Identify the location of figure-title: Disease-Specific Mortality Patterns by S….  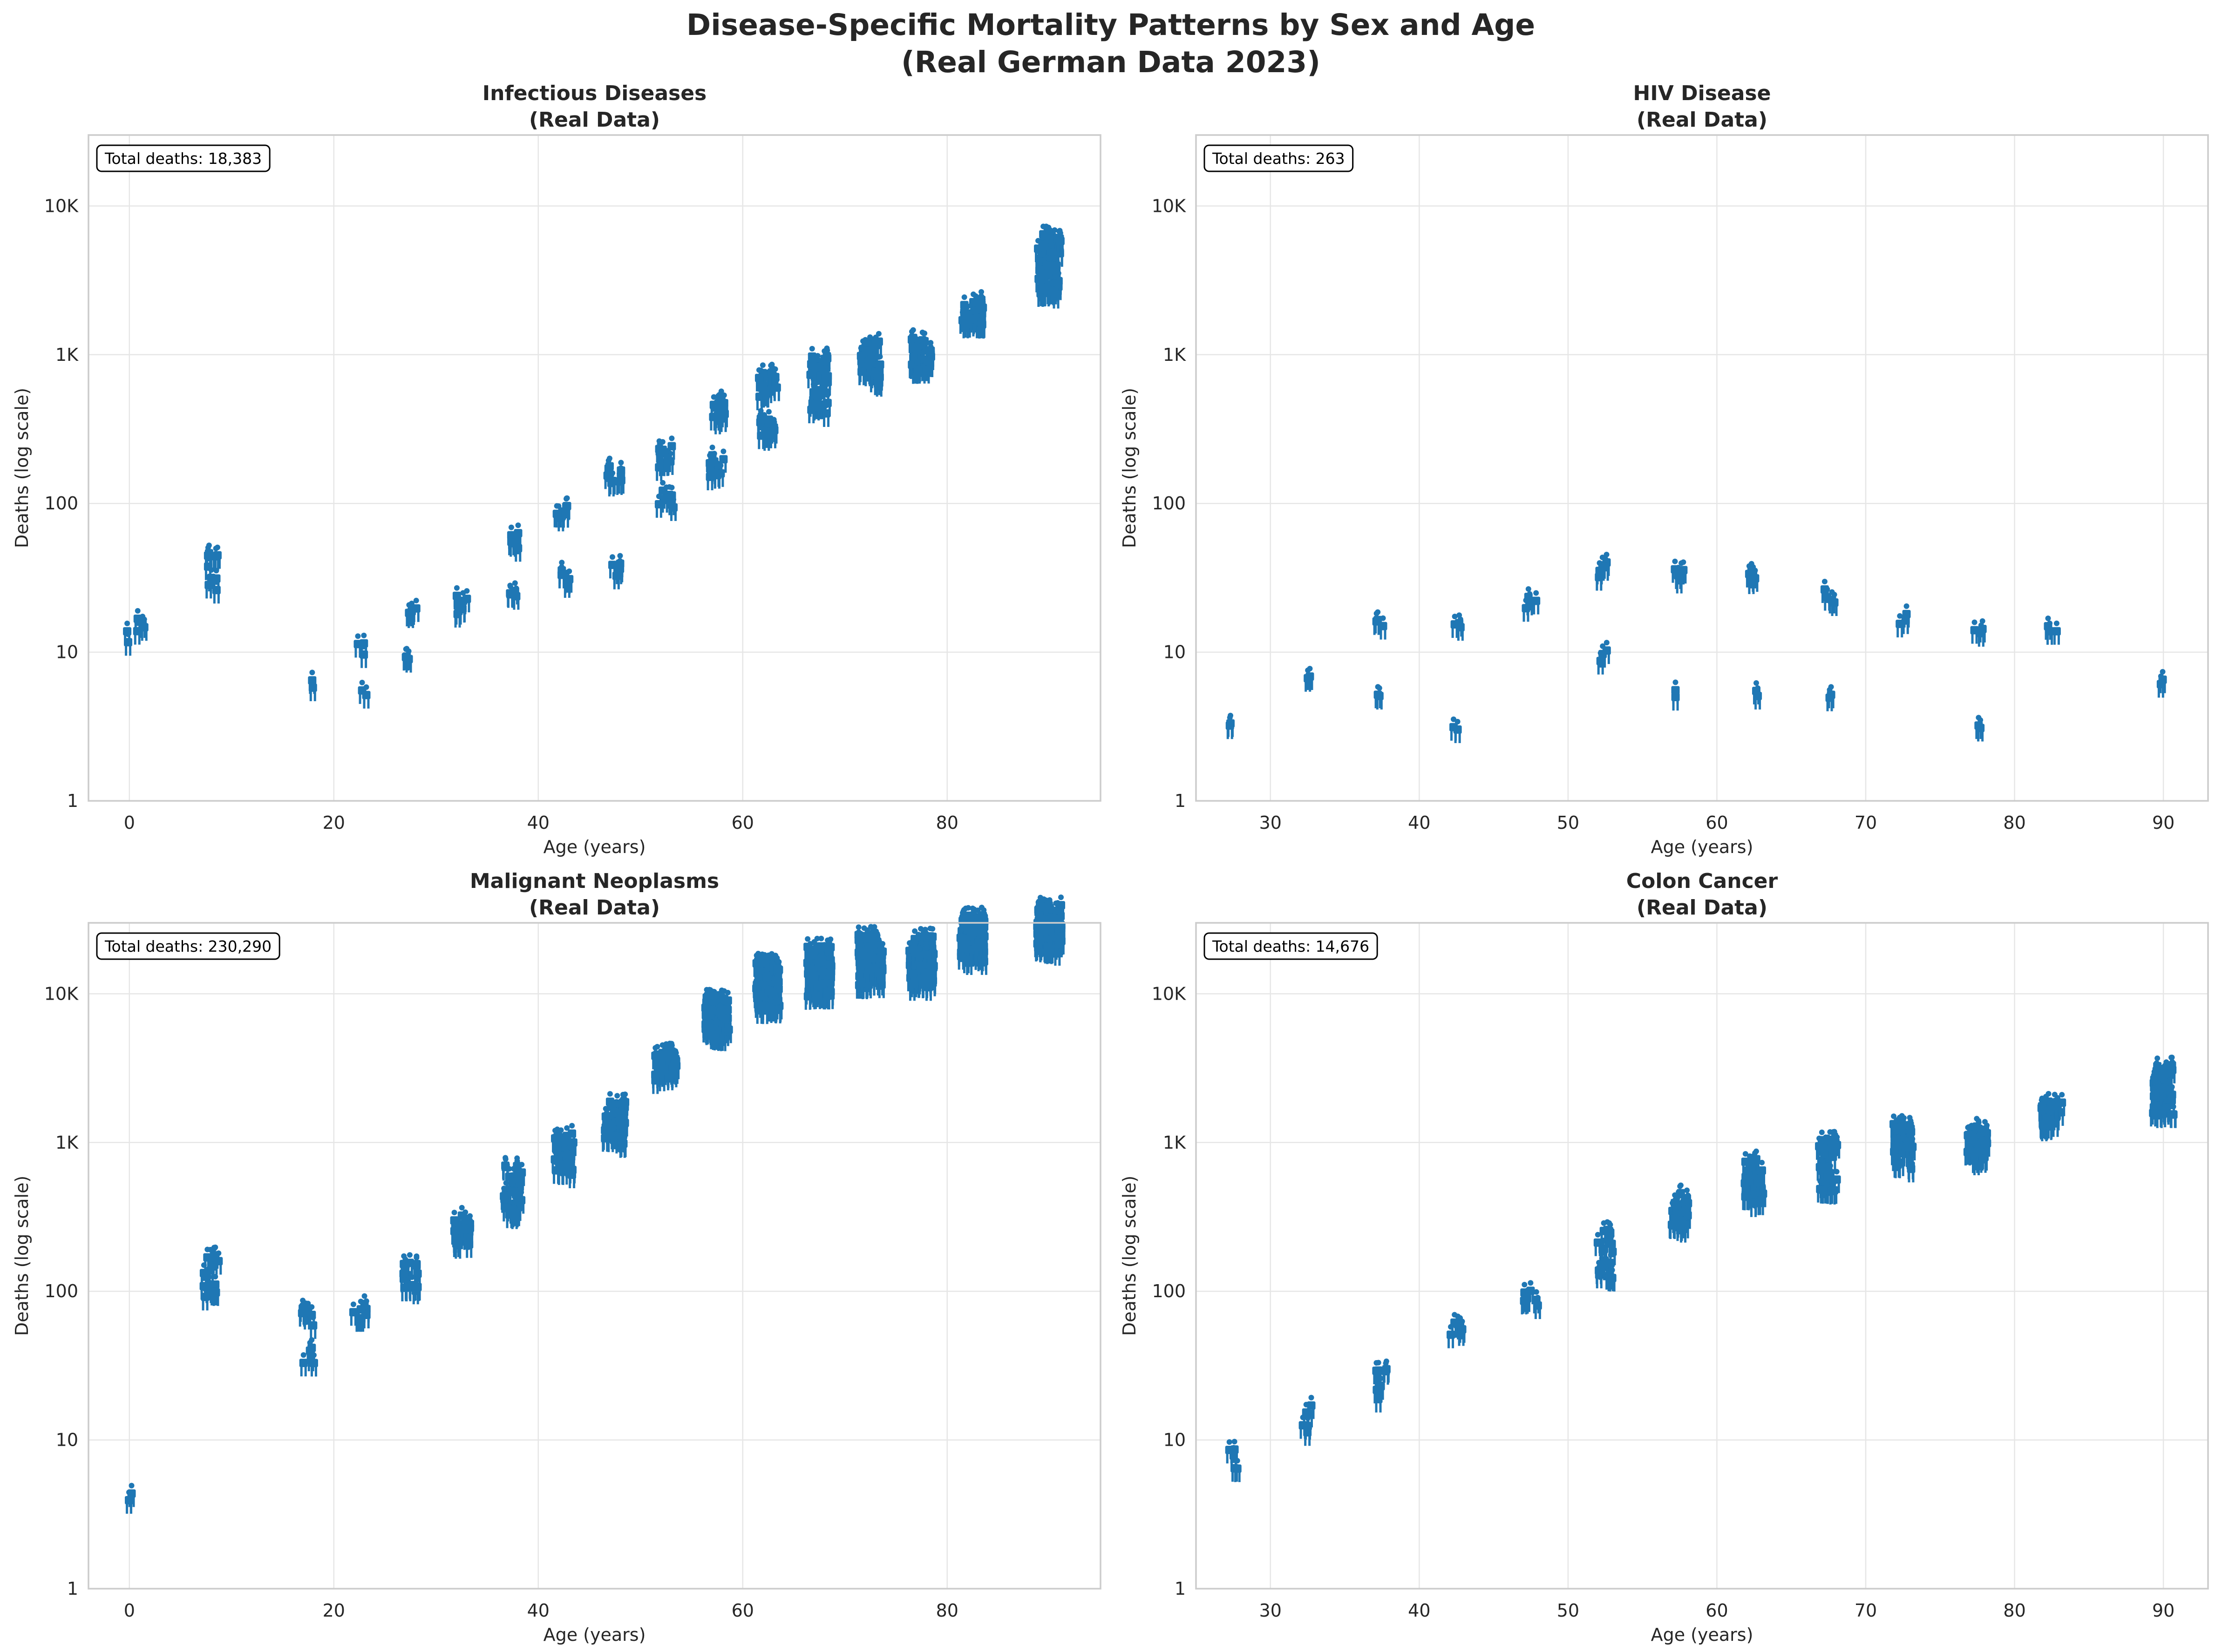
(1110, 25).